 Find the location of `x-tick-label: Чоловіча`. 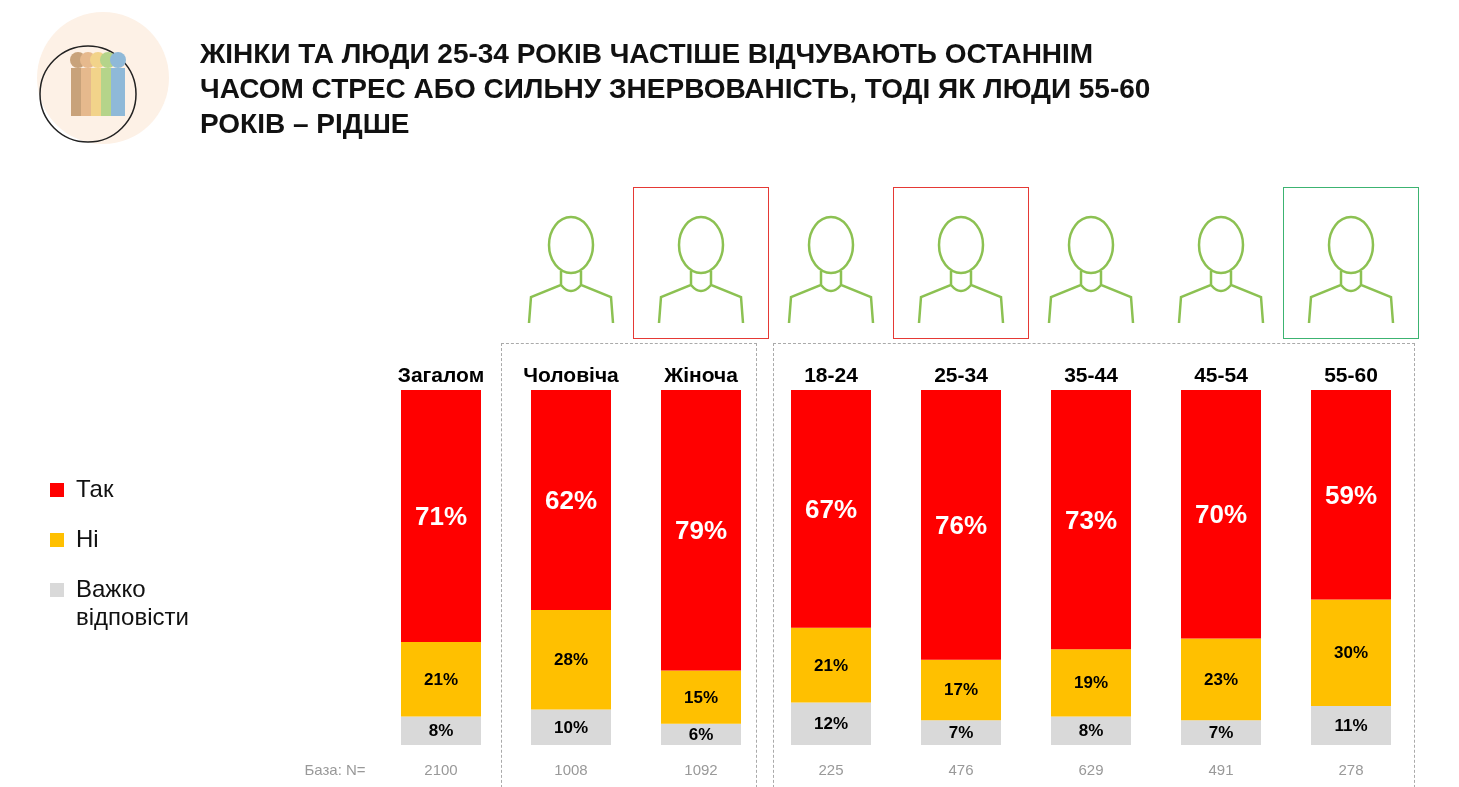

x-tick-label: Чоловіча is located at coordinates (571, 374).